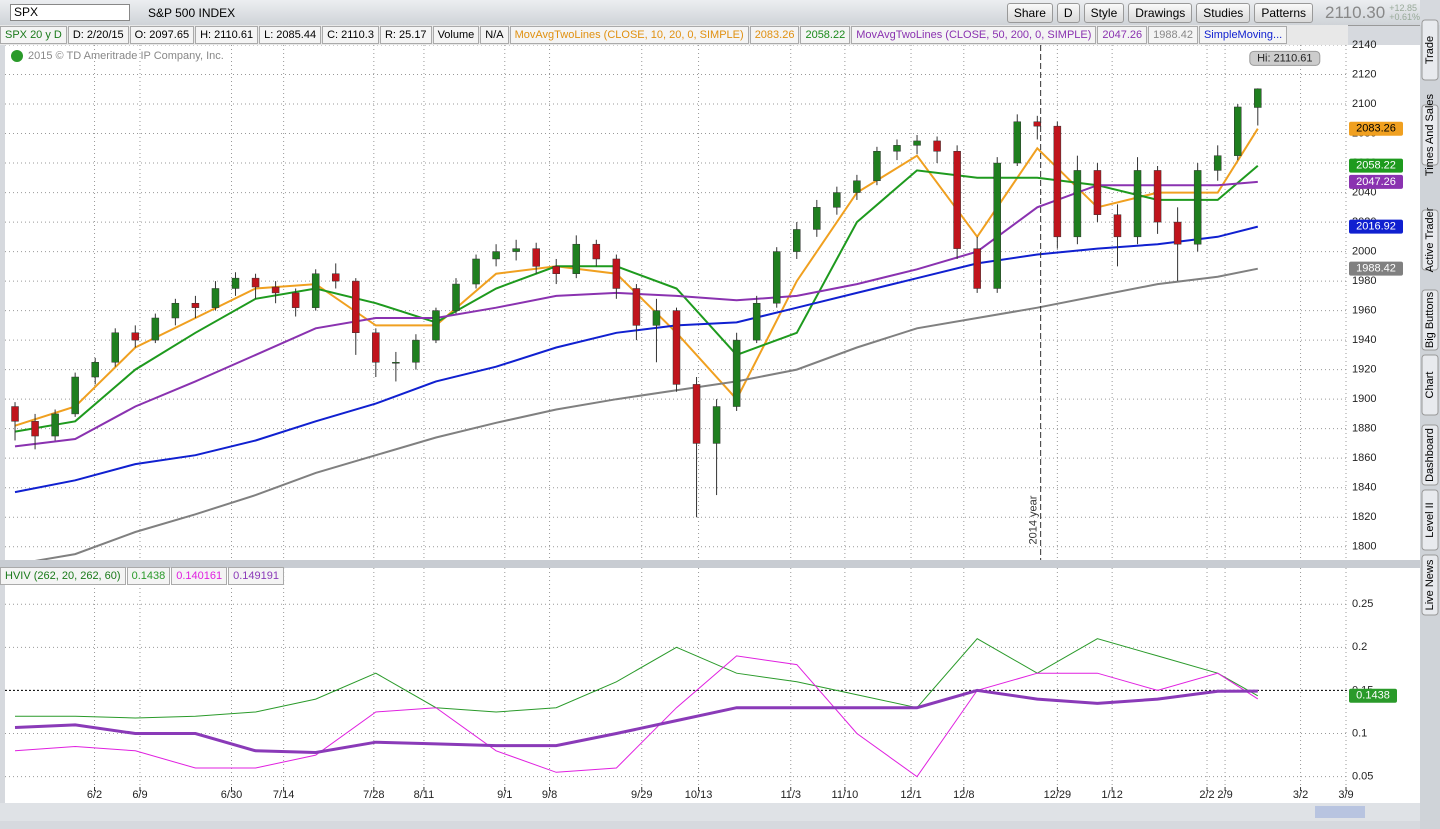  Describe the element at coordinates (290, 35) in the screenshot. I see `info-item: L: 2085.44` at that location.